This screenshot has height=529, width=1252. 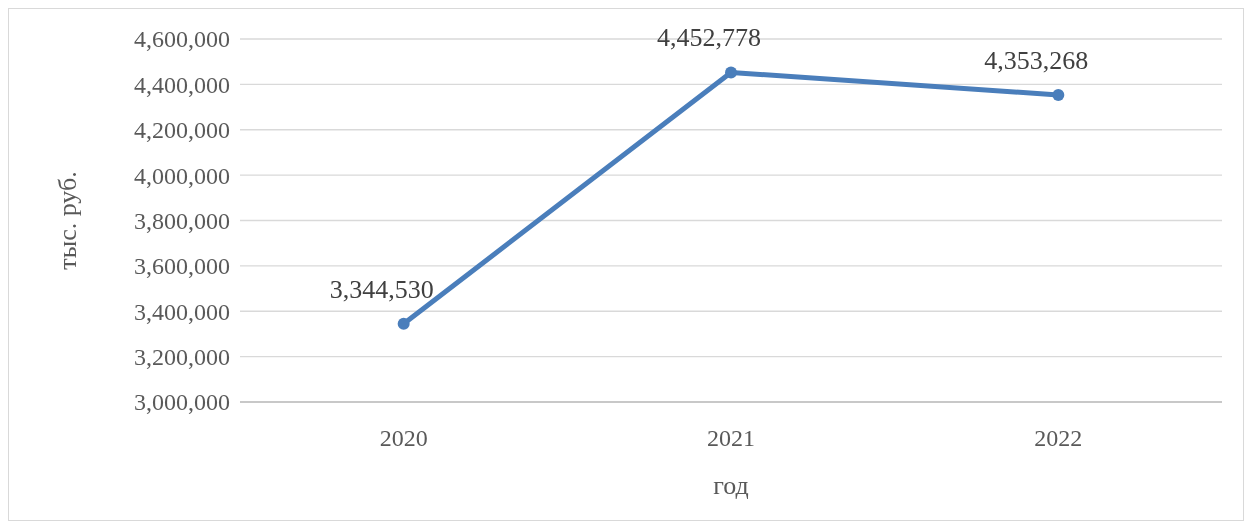 I want to click on data-label: 4,353,268, so click(x=1036, y=60).